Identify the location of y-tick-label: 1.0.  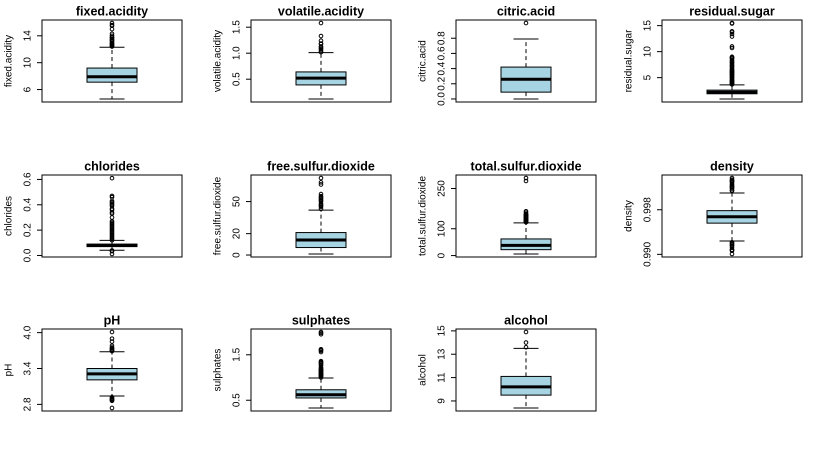
(237, 53).